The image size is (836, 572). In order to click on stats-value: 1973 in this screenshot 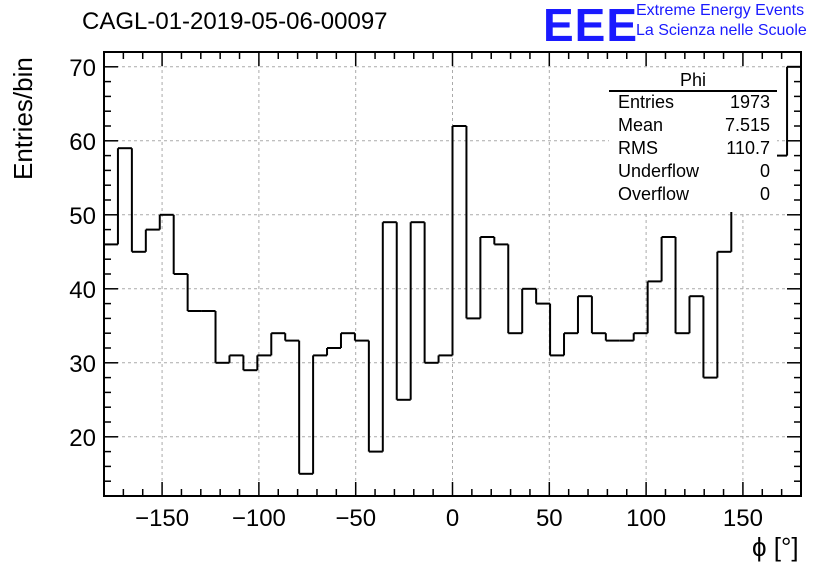, I will do `click(749, 102)`.